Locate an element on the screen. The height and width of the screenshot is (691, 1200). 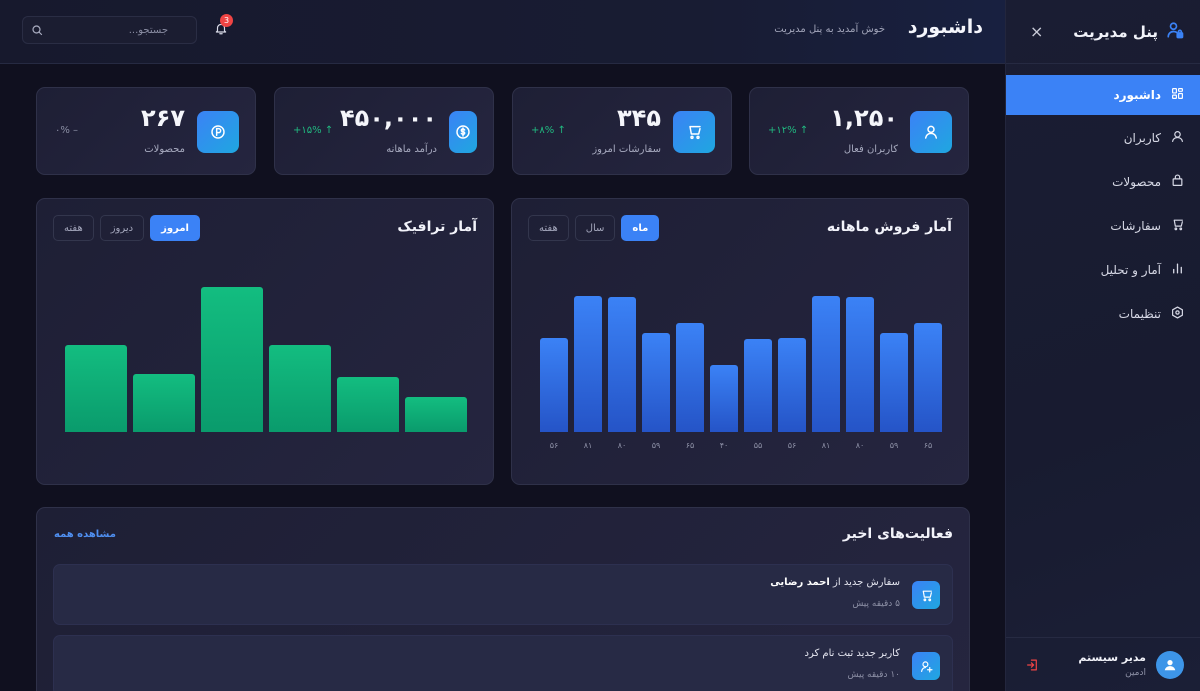
shopping-bag-icon is located at coordinates (1177, 182).